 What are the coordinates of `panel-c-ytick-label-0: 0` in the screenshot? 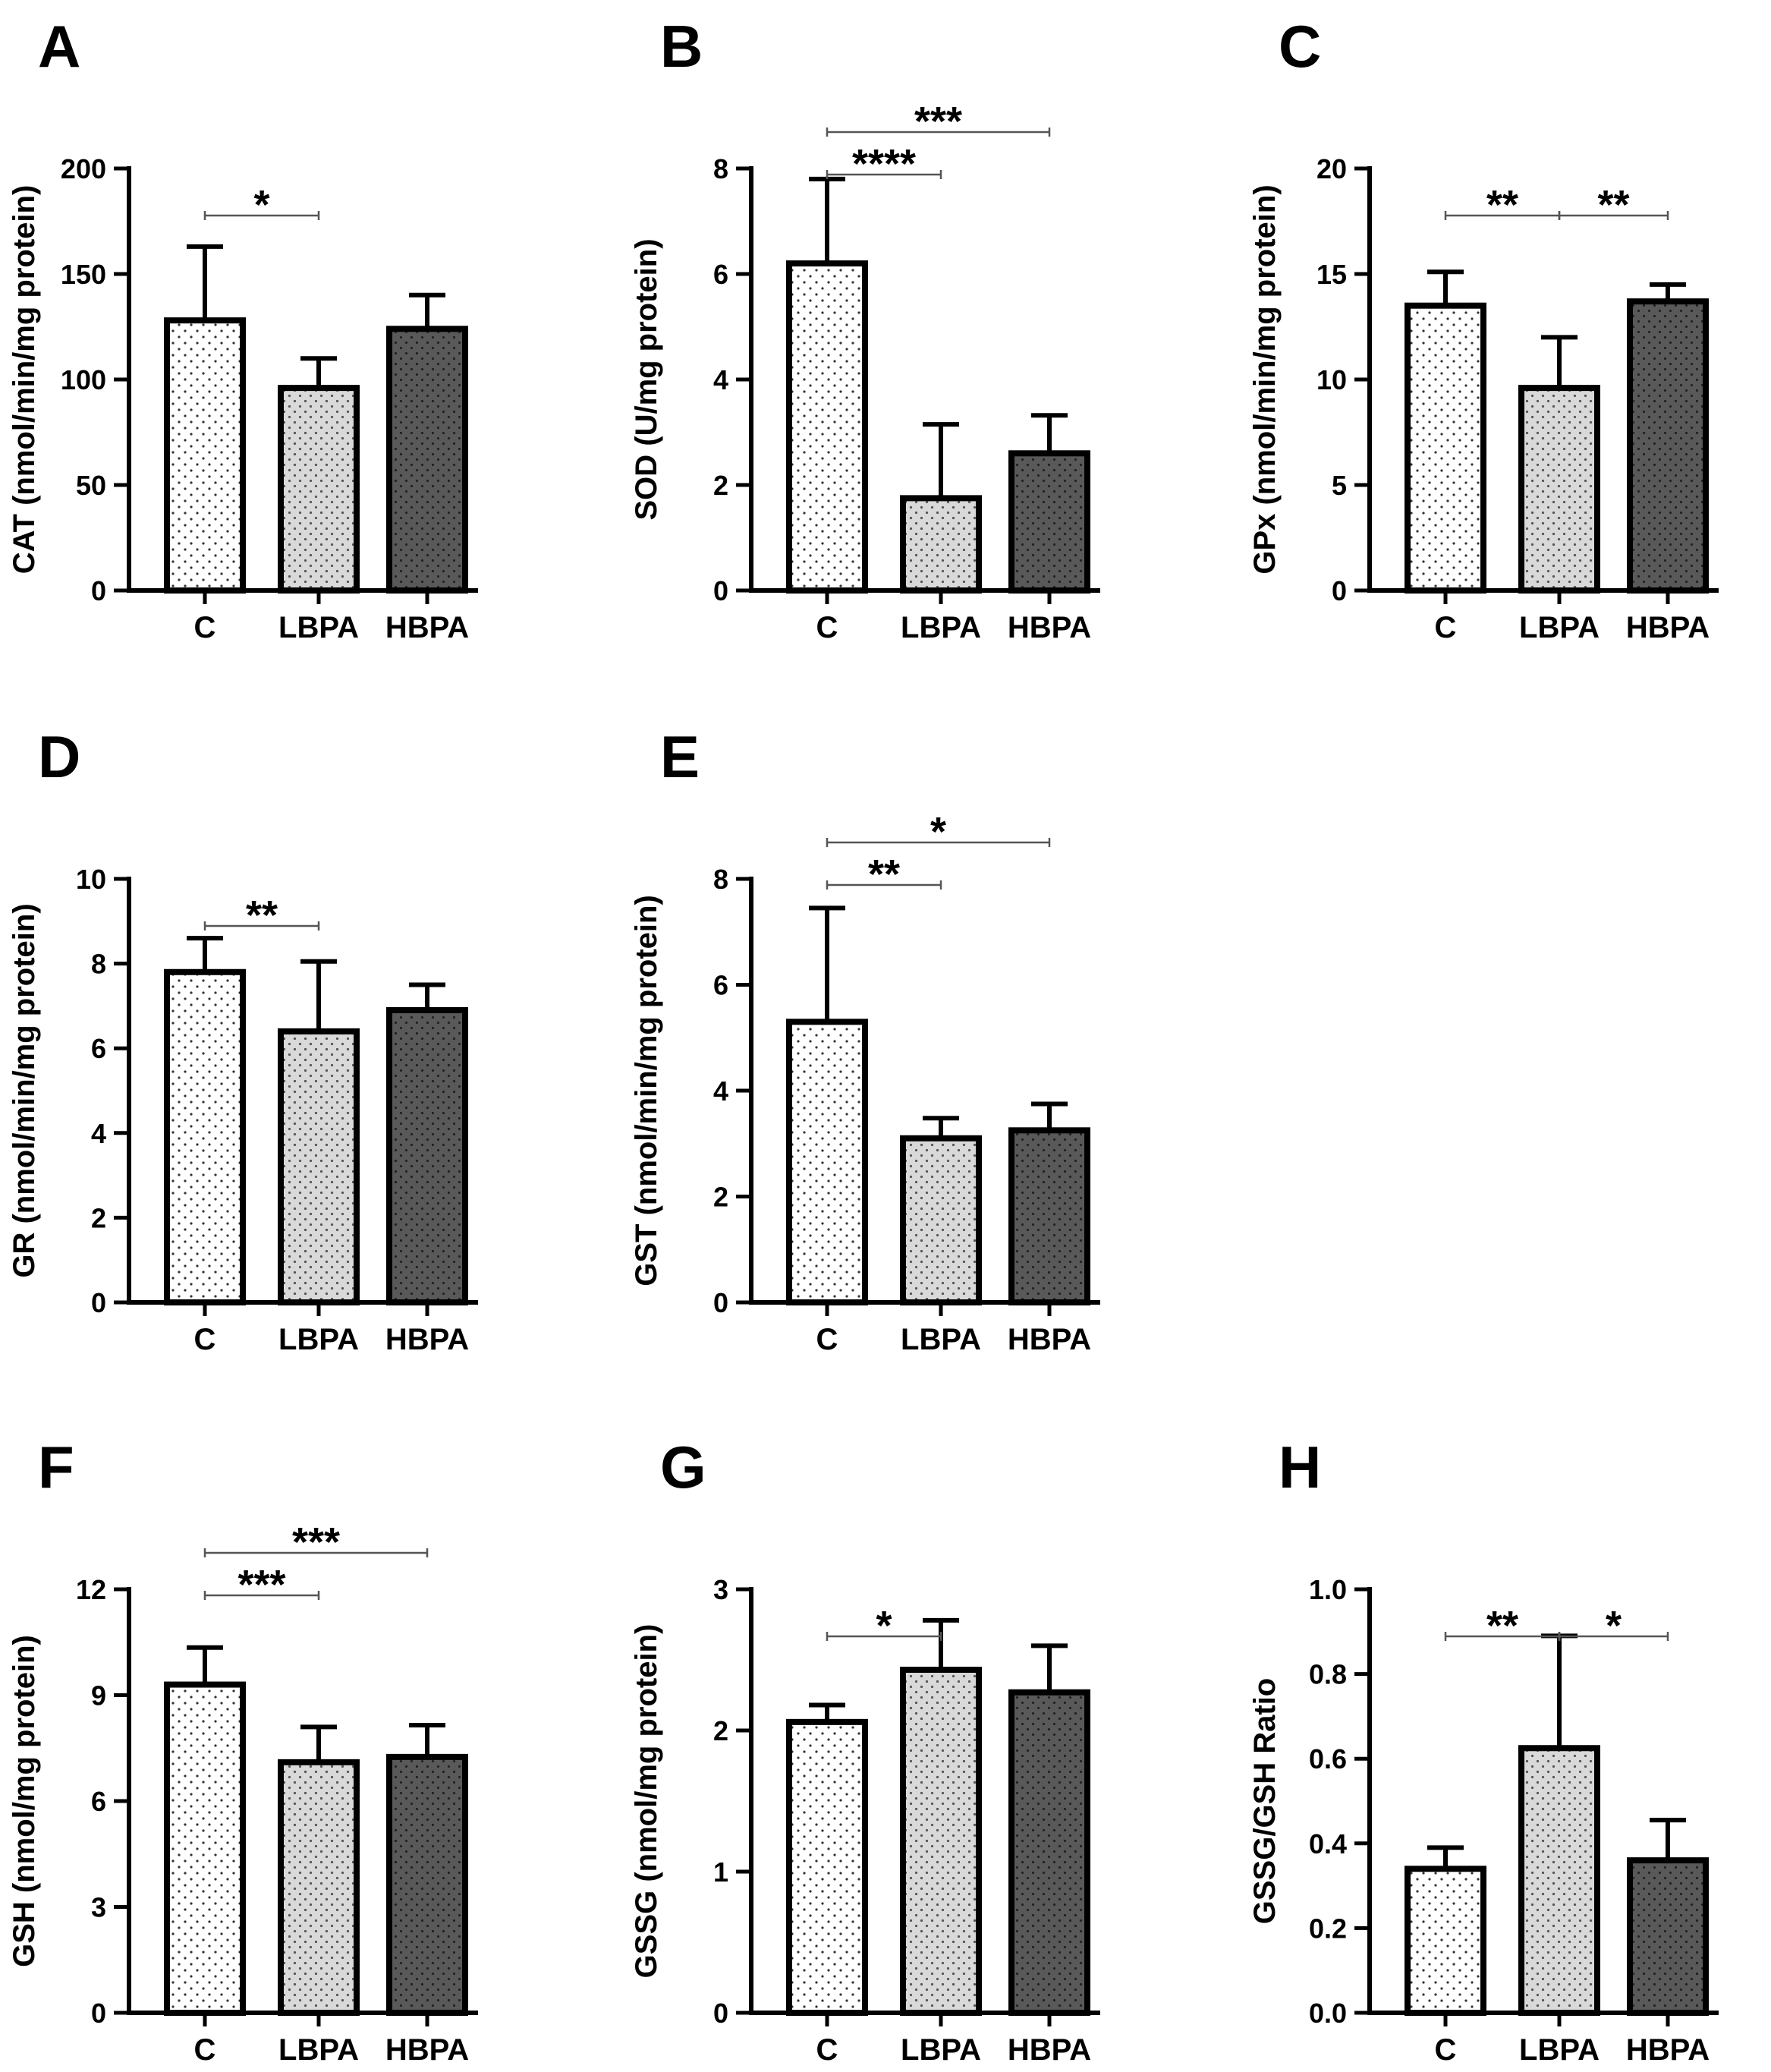 It's located at (1339, 590).